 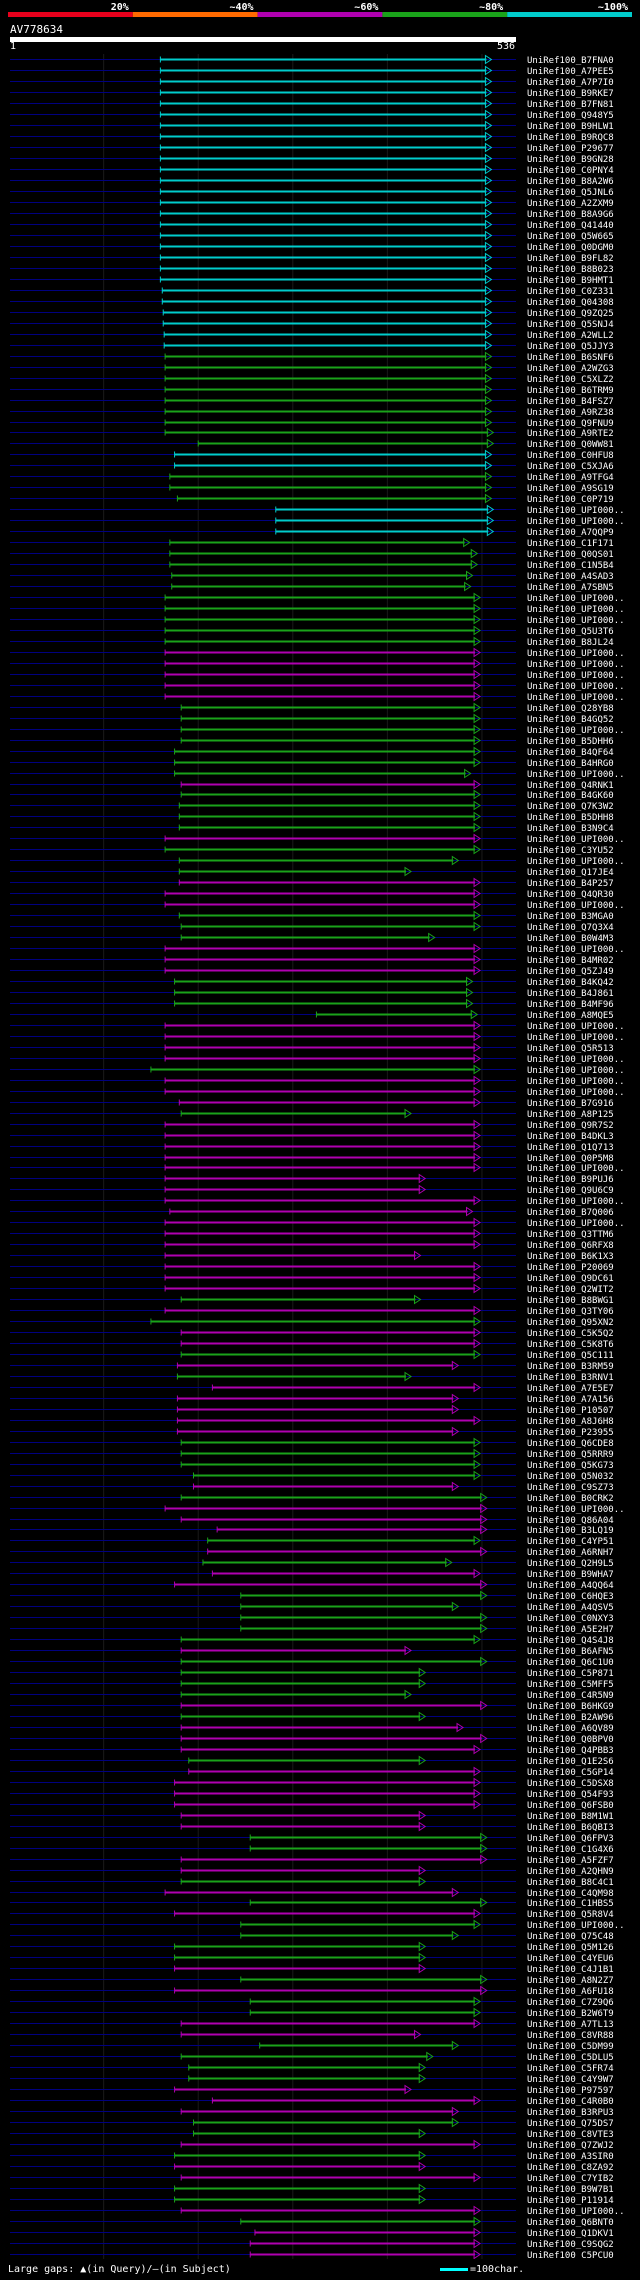 I want to click on hit-label: UniRef100_Q9FNU9, so click(x=570, y=424).